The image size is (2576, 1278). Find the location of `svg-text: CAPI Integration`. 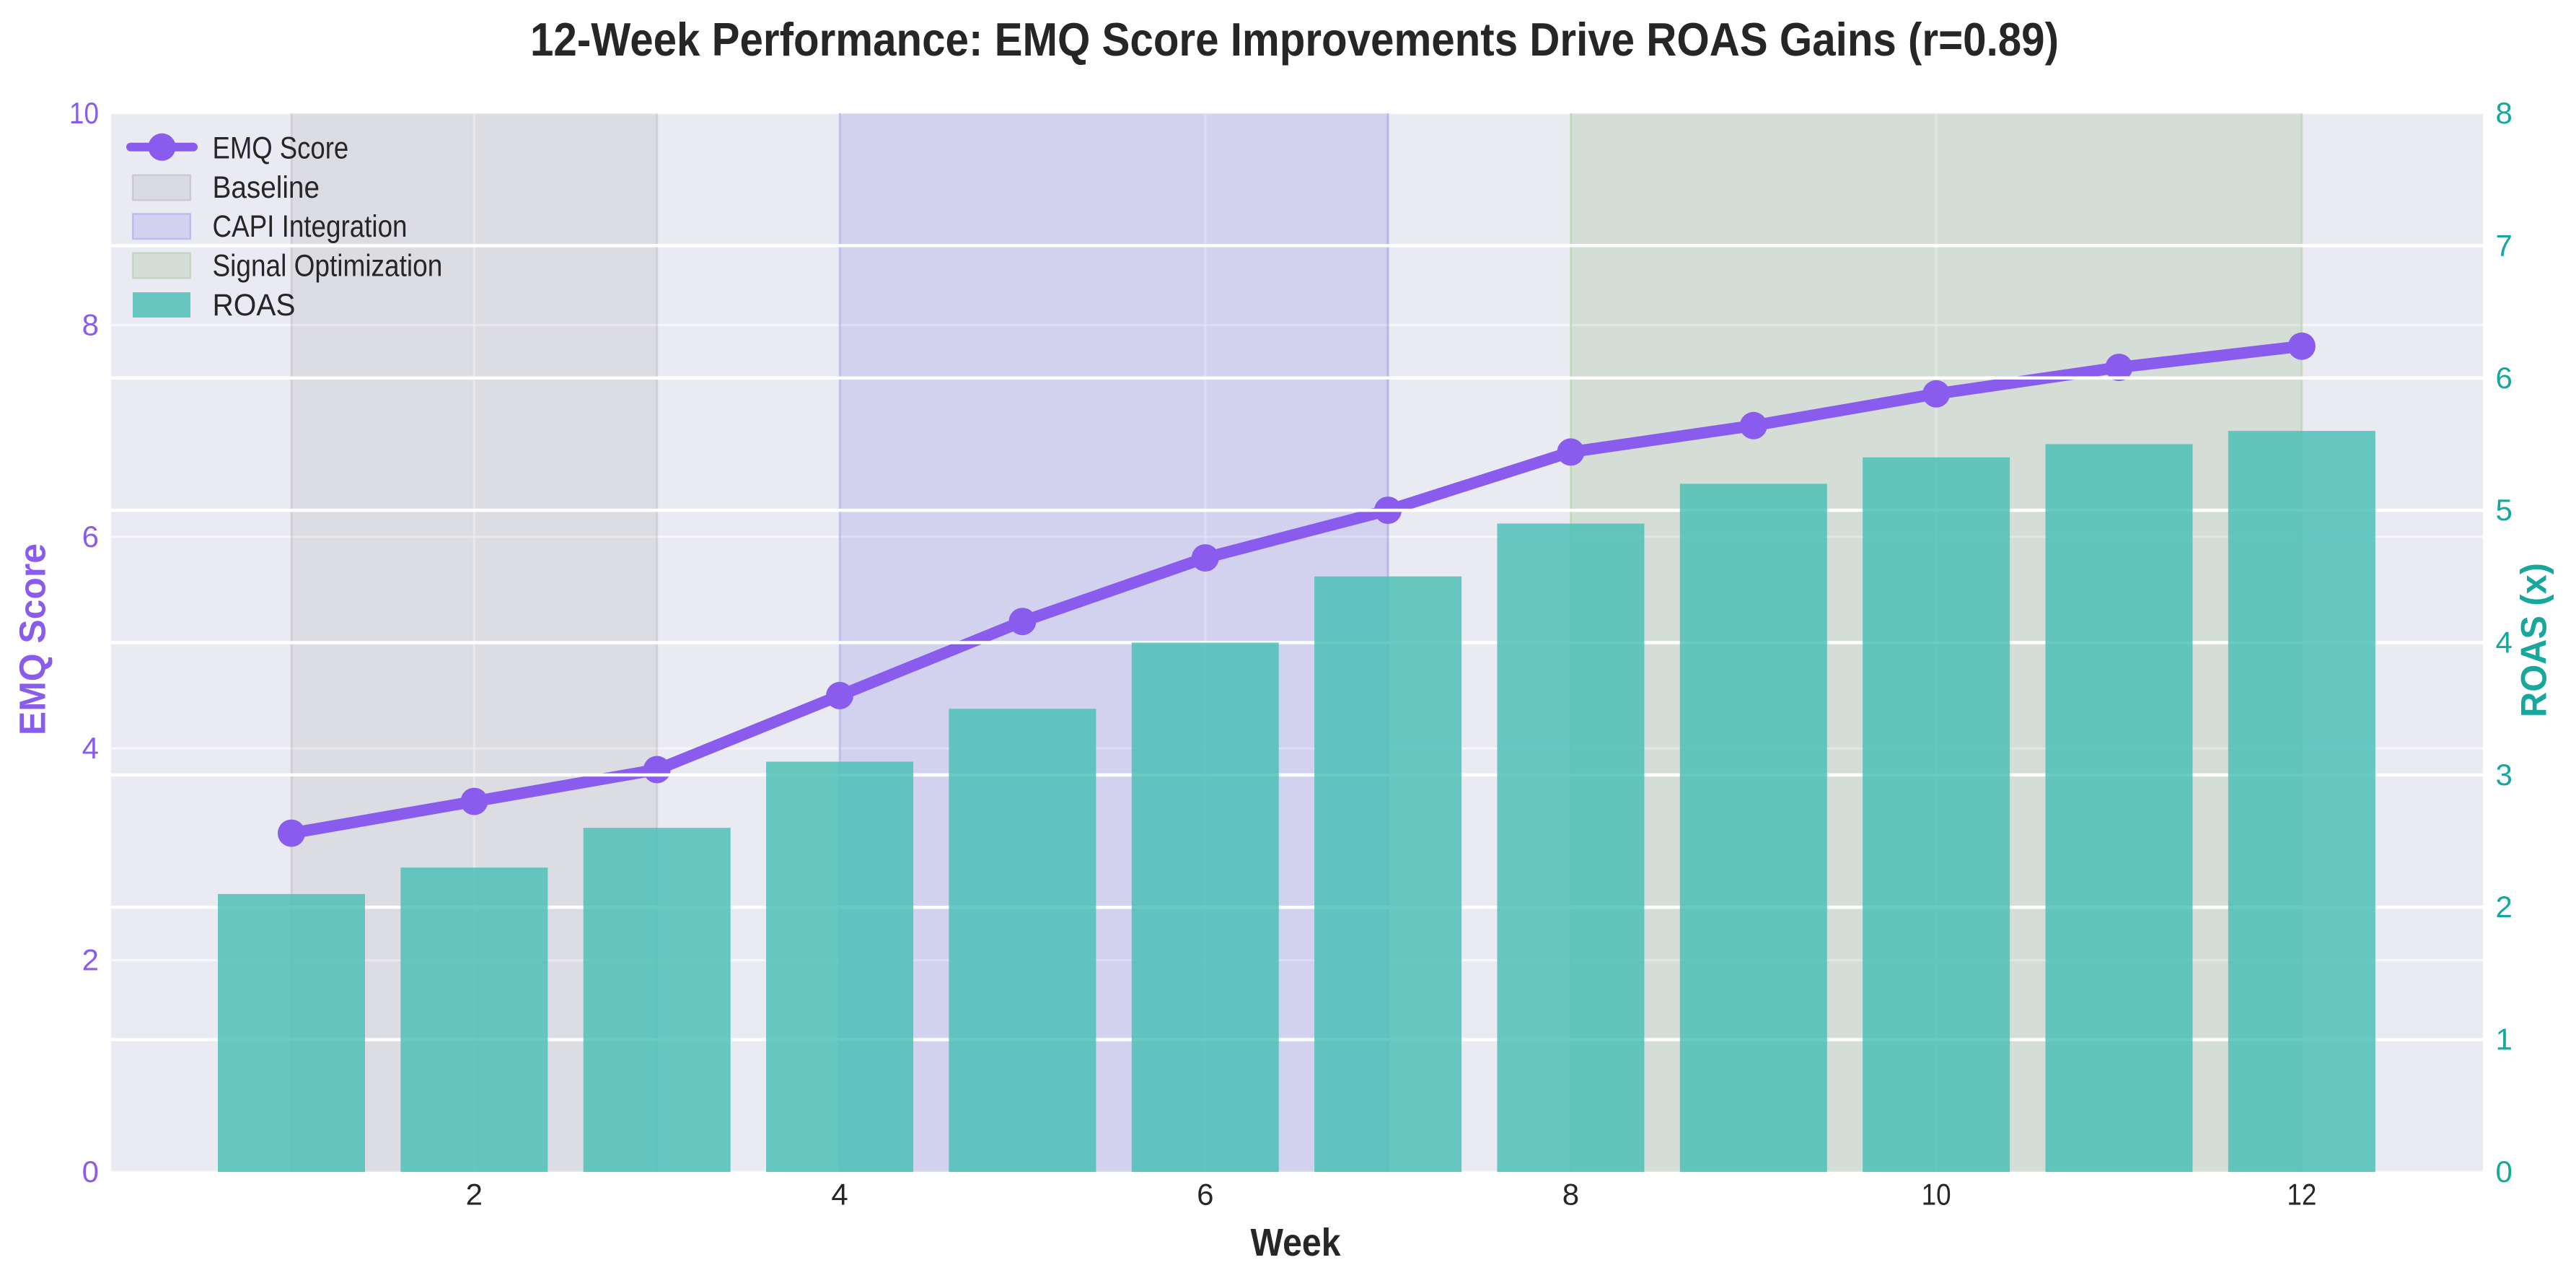

svg-text: CAPI Integration is located at coordinates (310, 226).